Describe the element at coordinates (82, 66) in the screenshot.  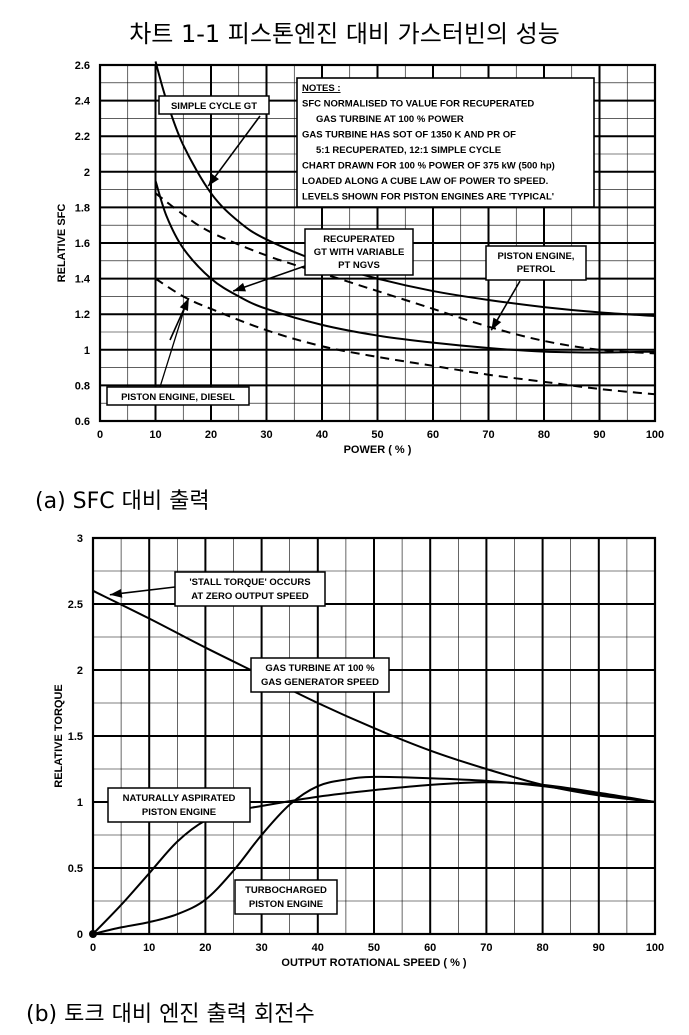
I see `y-tick-label: 2.6` at that location.